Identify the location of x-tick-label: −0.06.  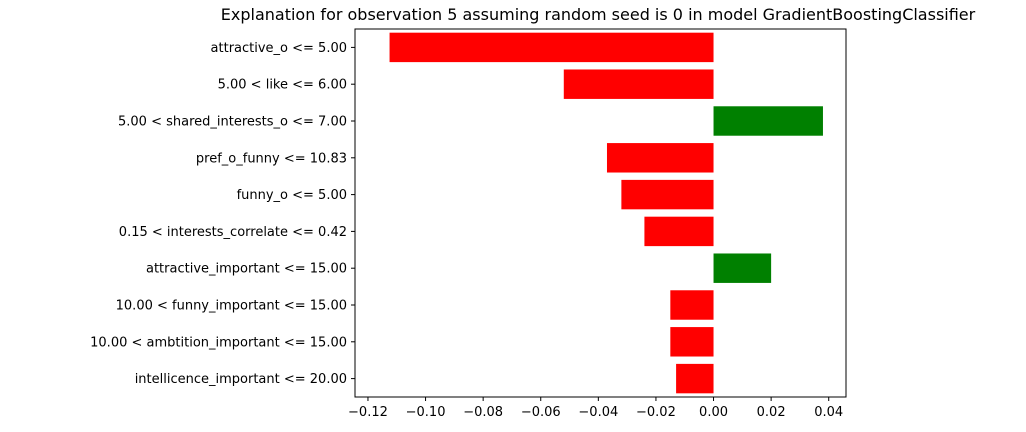
(541, 412).